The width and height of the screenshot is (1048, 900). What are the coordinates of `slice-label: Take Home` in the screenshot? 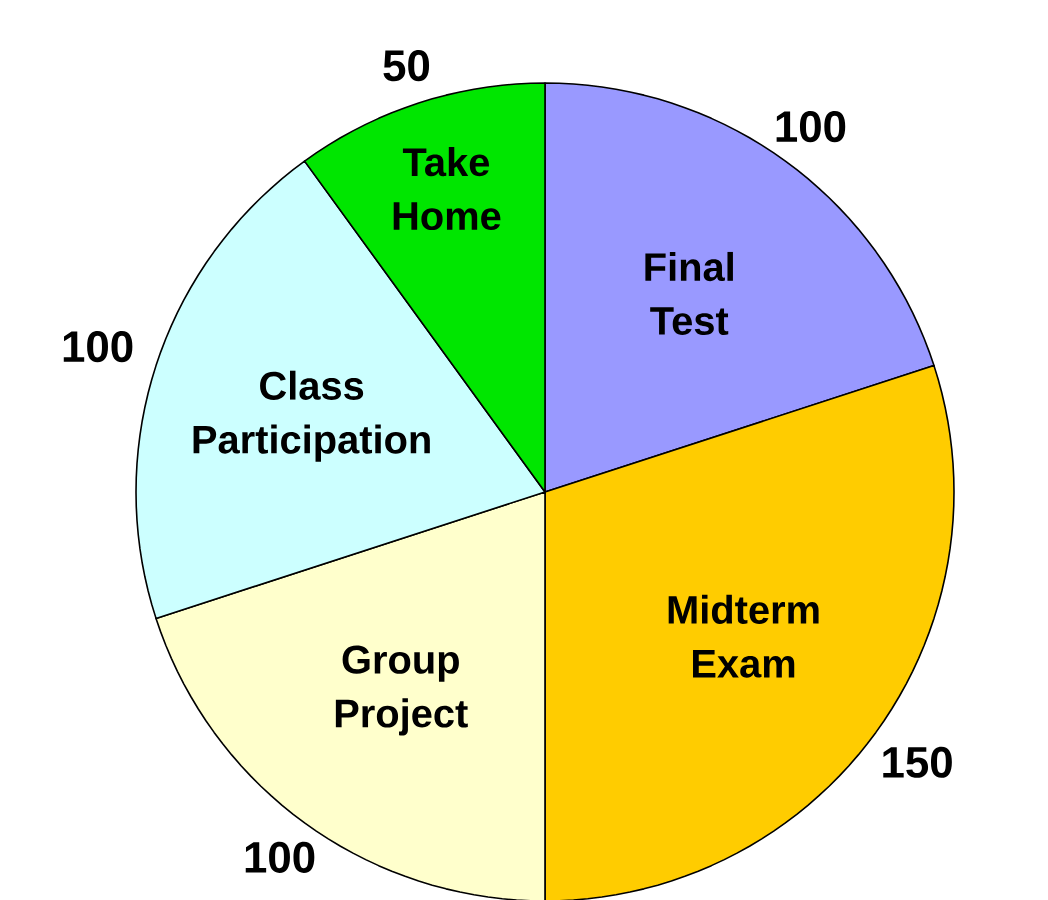 It's located at (447, 189).